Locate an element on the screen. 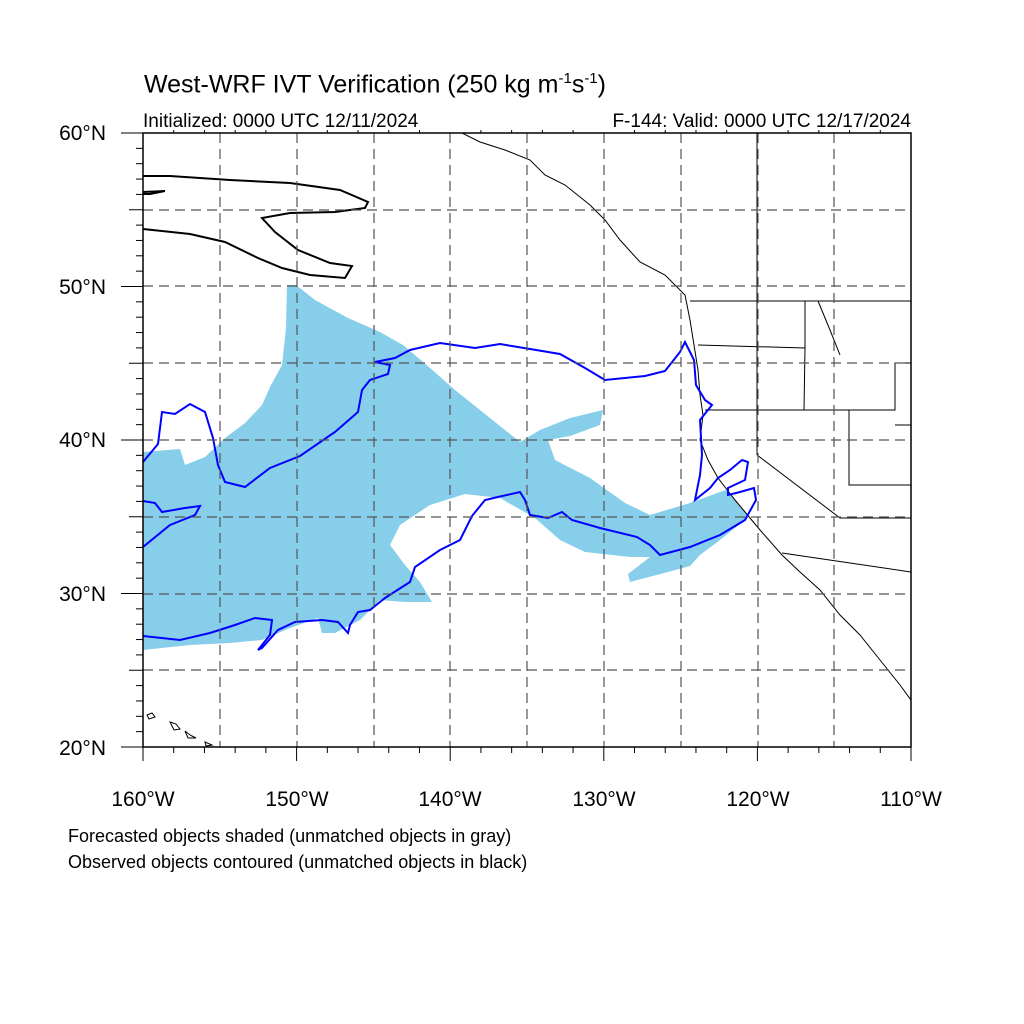 The width and height of the screenshot is (1024, 1024). lat-tick-labels: 20°N 30°N 40°N 50°N 60°N is located at coordinates (82, 441).